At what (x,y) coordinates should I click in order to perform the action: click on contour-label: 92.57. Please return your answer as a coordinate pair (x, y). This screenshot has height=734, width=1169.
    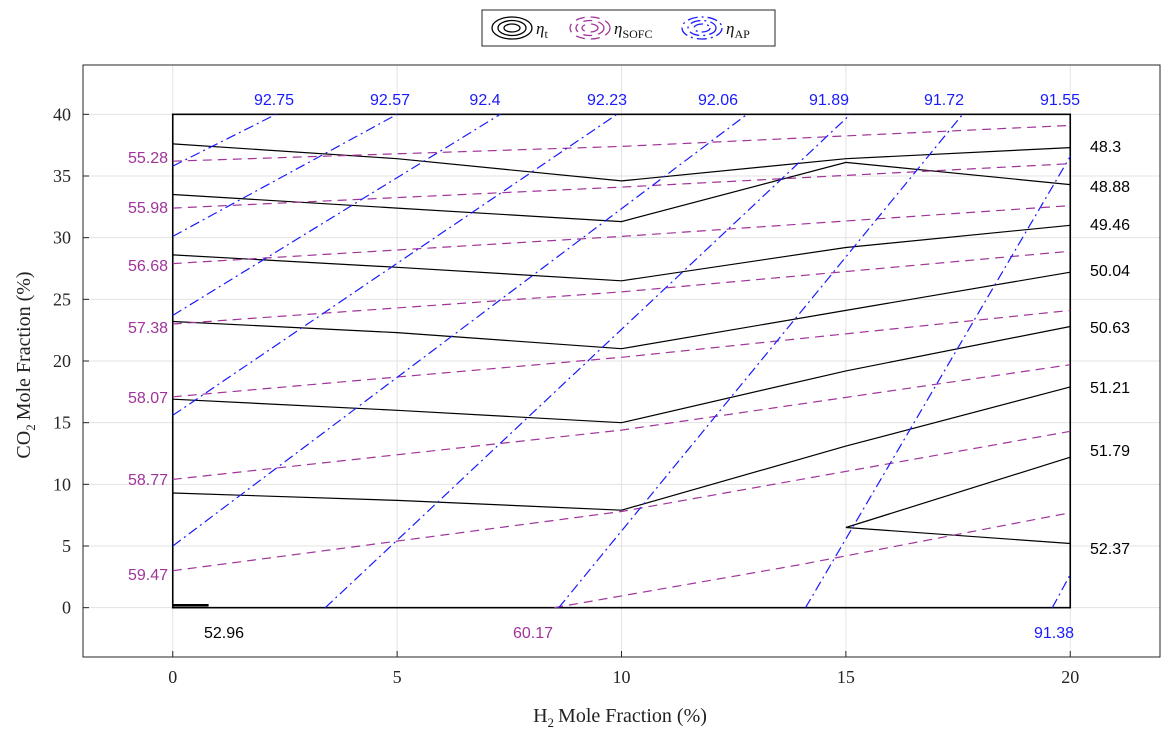
    Looking at the image, I should click on (390, 100).